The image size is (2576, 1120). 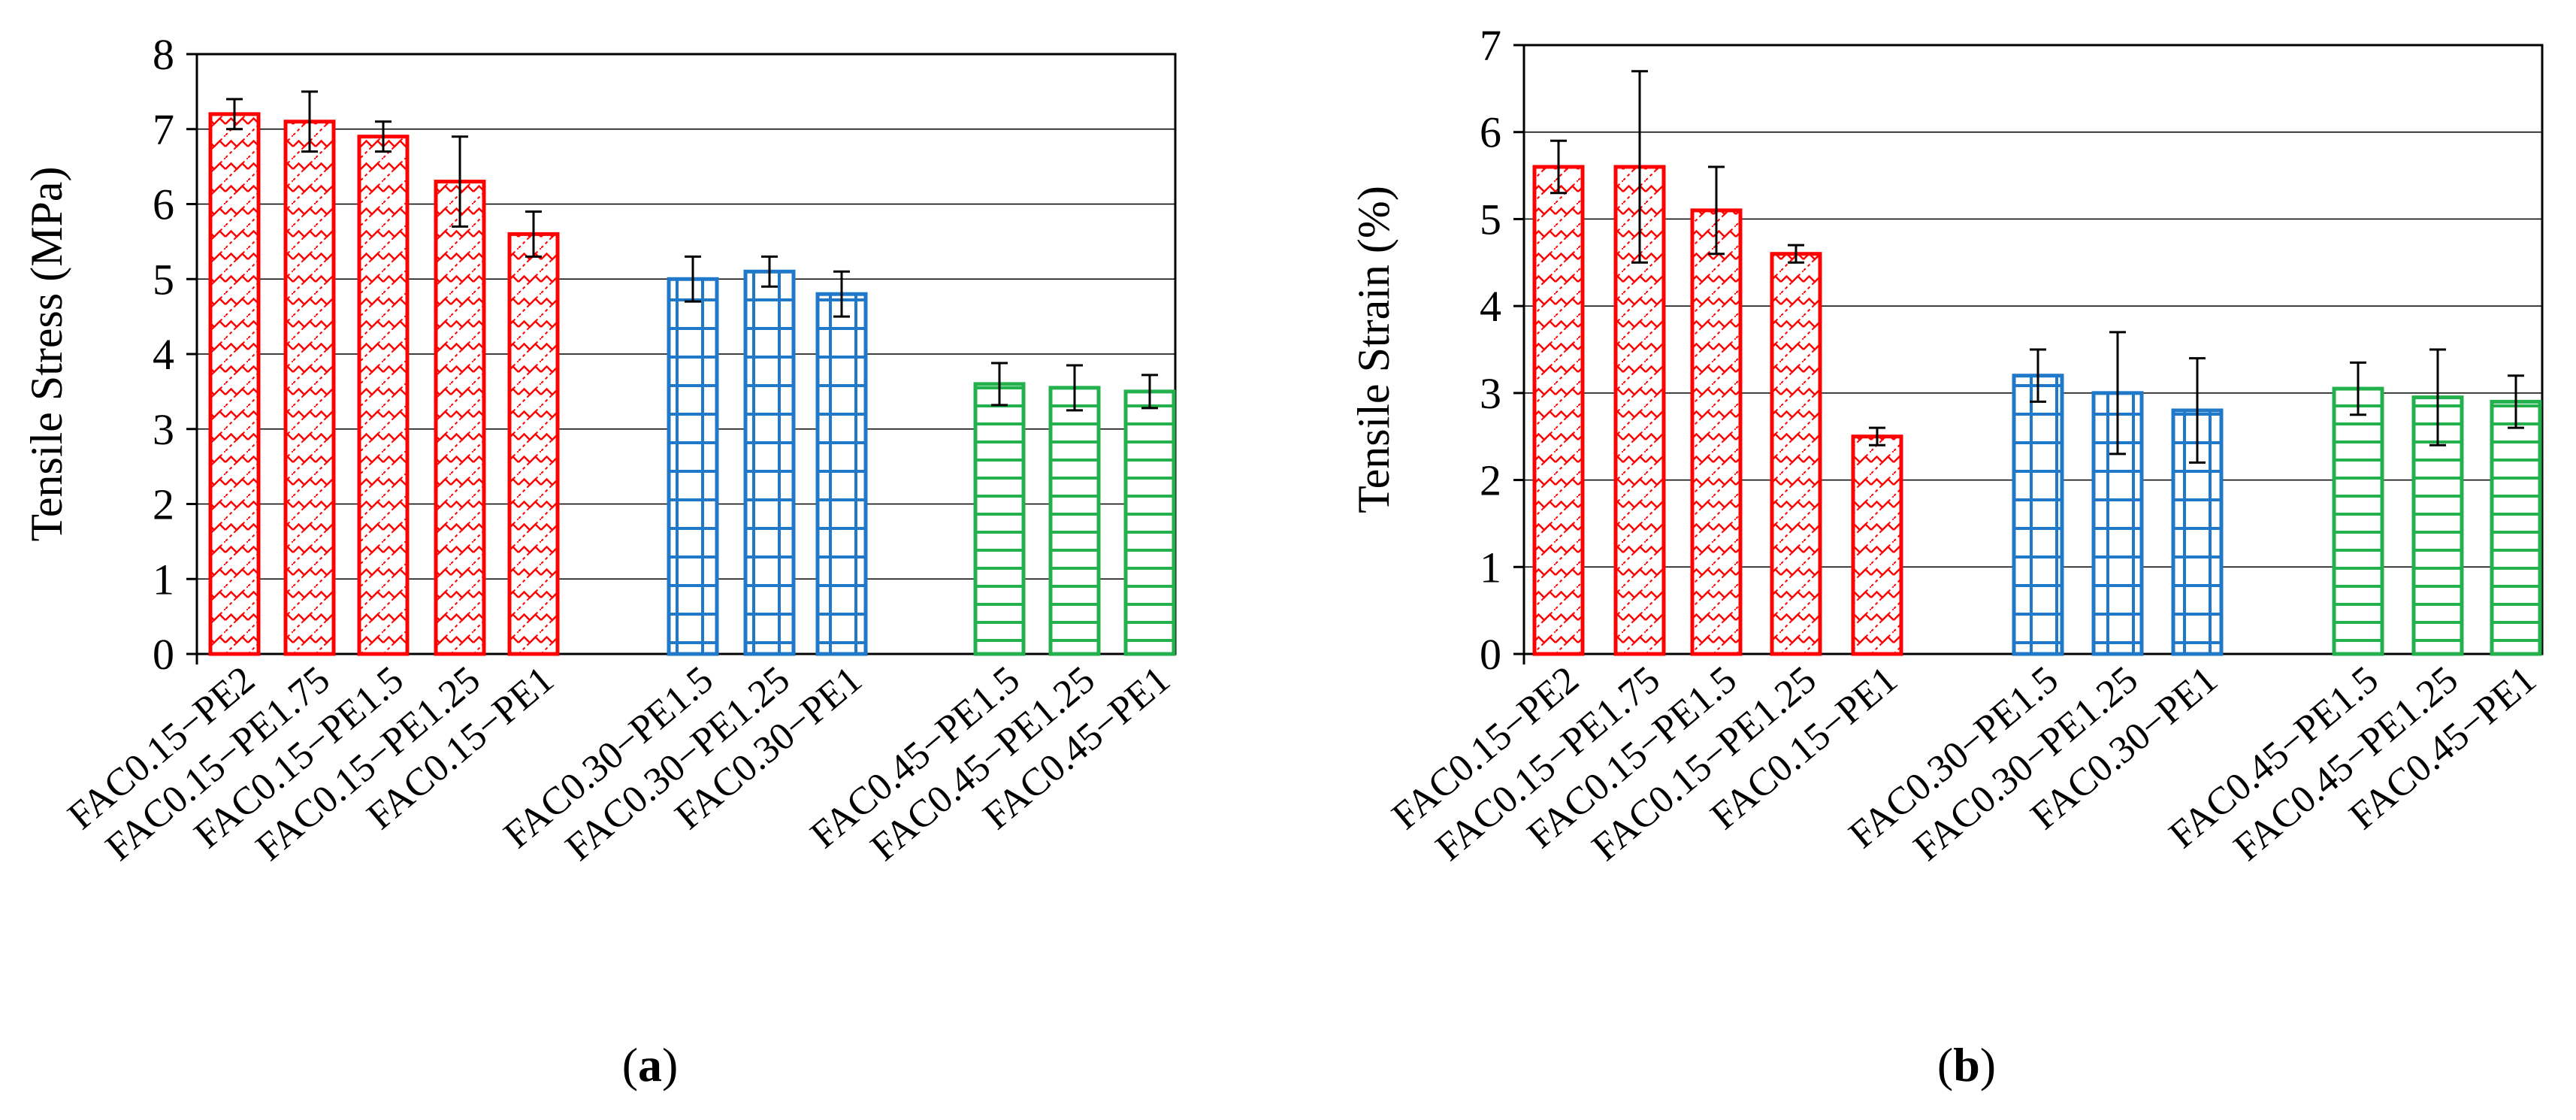 I want to click on y-axis-label: Tensile Stress (MPa), so click(x=47, y=353).